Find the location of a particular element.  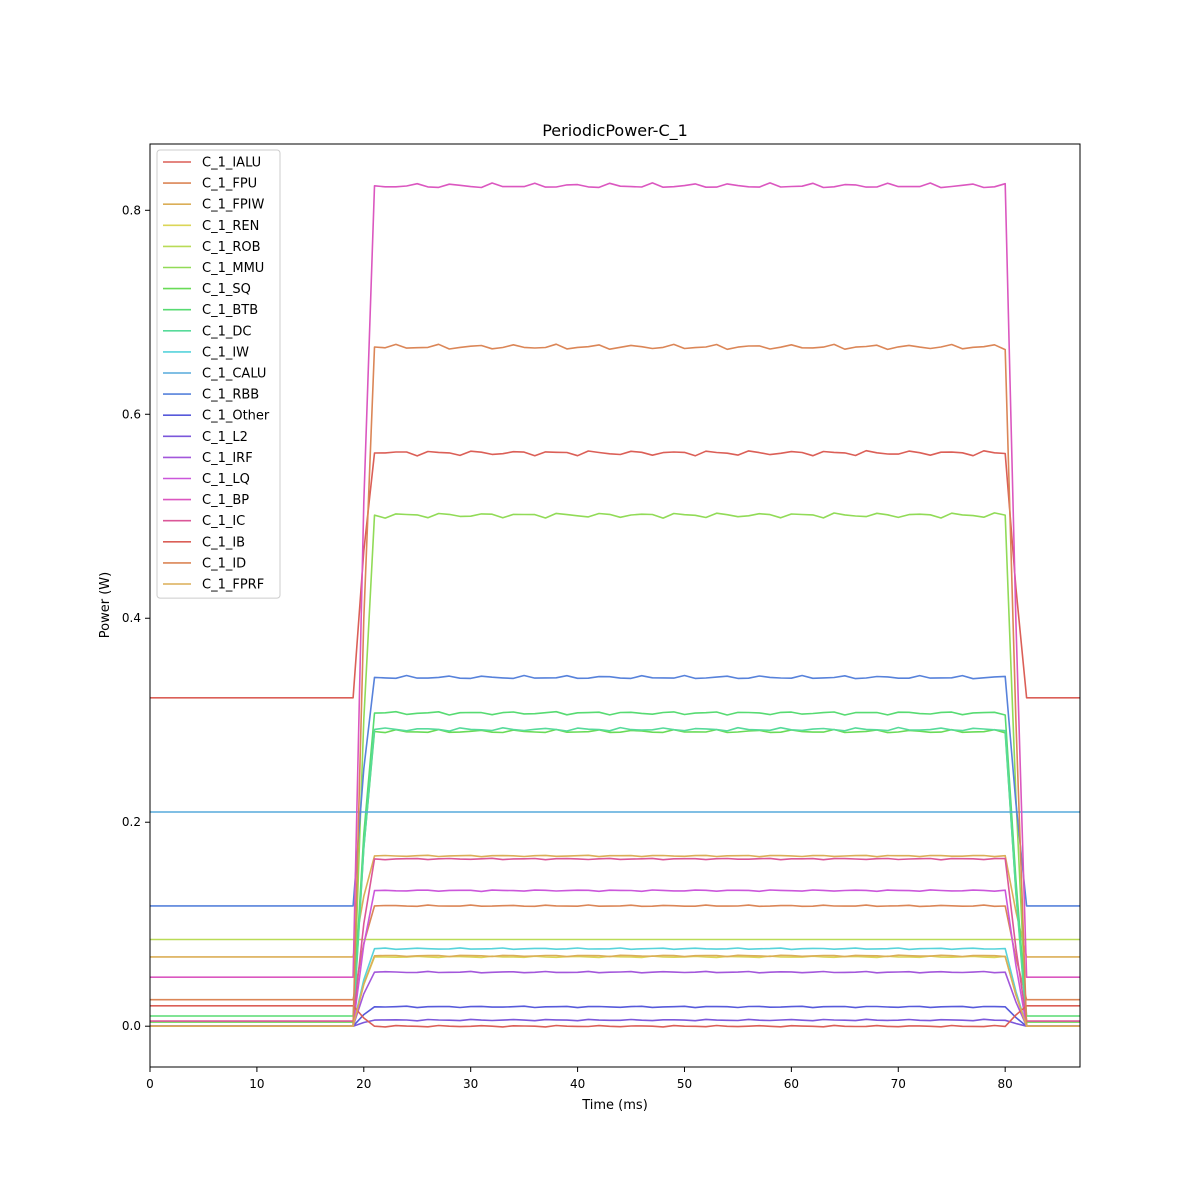

x-tick-label: 50 is located at coordinates (684, 1084).